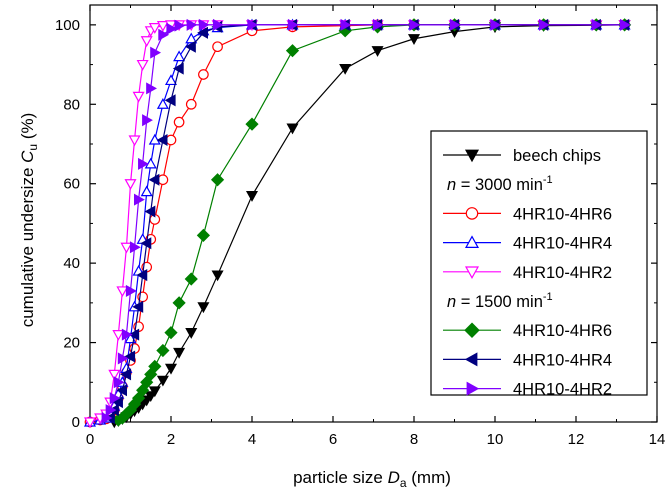 Image resolution: width=667 pixels, height=493 pixels. Describe the element at coordinates (562, 390) in the screenshot. I see `legend-label: 4HR10-4HR2` at that location.